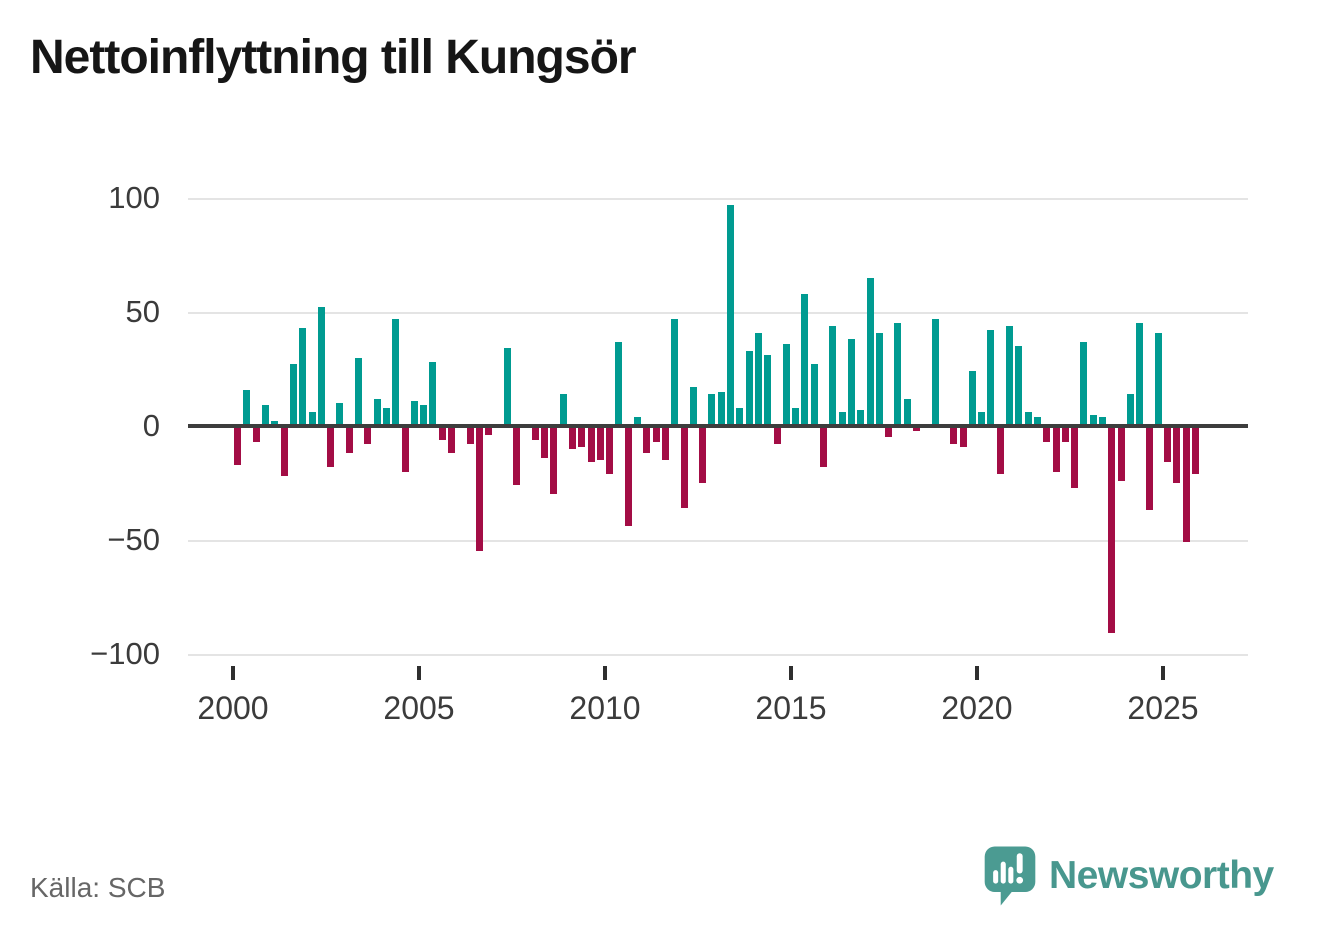 This screenshot has height=939, width=1322. Describe the element at coordinates (954, 435) in the screenshot. I see `bar-2019Q2` at that location.